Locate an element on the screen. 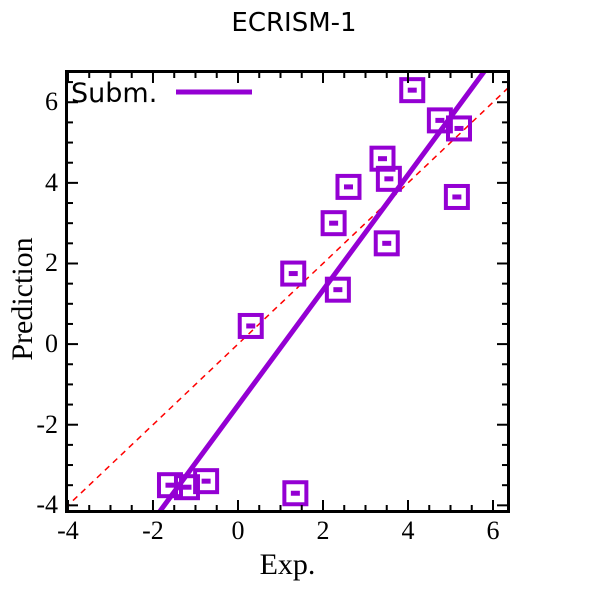  x-tick-label: -2 is located at coordinates (153, 530).